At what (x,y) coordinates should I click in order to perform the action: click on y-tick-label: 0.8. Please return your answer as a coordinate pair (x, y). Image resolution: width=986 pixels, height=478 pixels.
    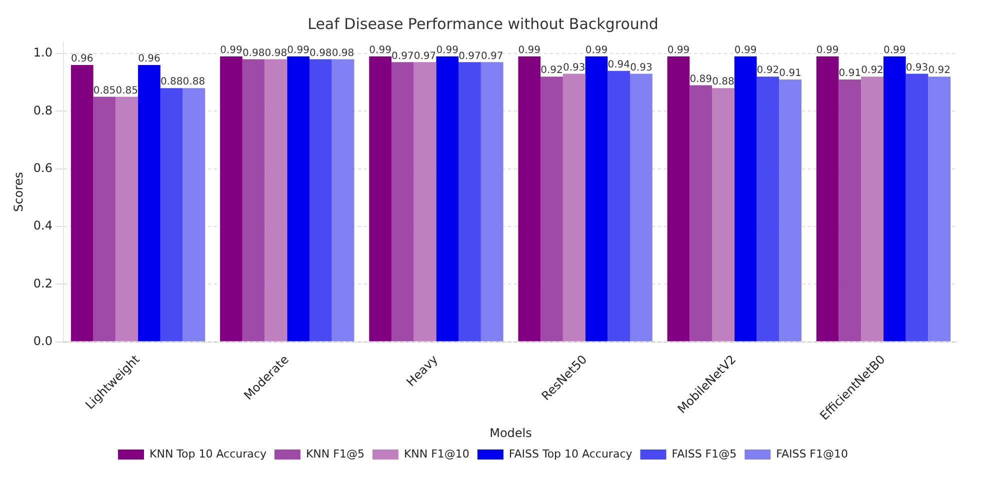
    Looking at the image, I should click on (42, 110).